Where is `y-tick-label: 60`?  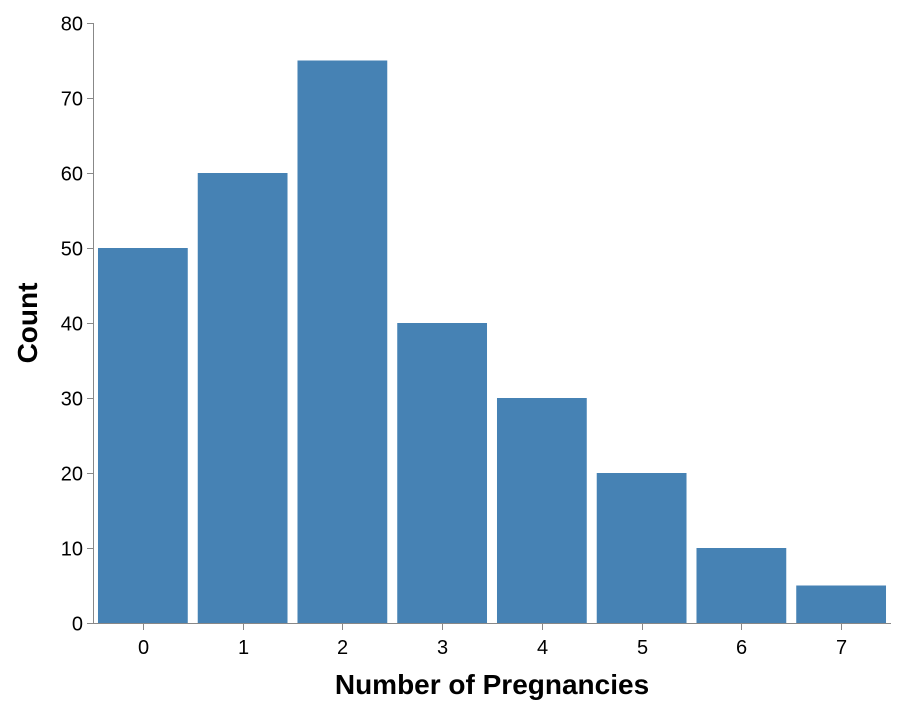
y-tick-label: 60 is located at coordinates (72, 175).